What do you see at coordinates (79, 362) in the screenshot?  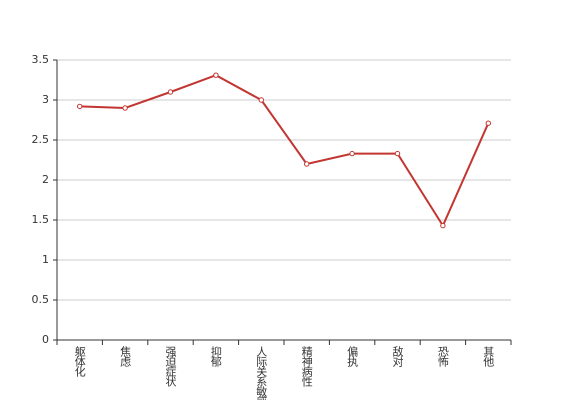 I see `x-tick-label: 躯体化` at bounding box center [79, 362].